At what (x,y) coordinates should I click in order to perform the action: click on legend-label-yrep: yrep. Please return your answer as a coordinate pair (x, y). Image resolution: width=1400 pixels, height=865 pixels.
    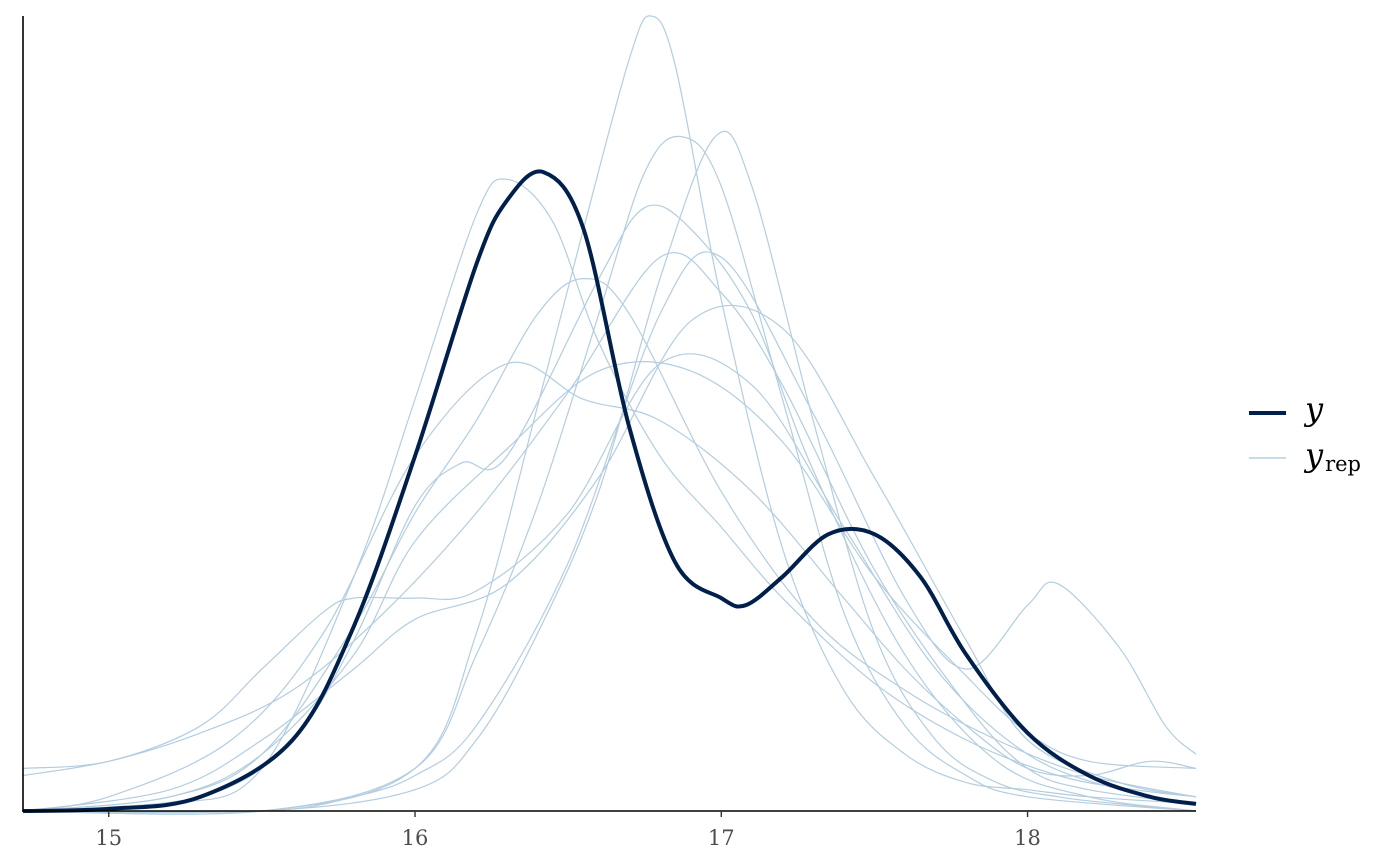
    Looking at the image, I should click on (1332, 456).